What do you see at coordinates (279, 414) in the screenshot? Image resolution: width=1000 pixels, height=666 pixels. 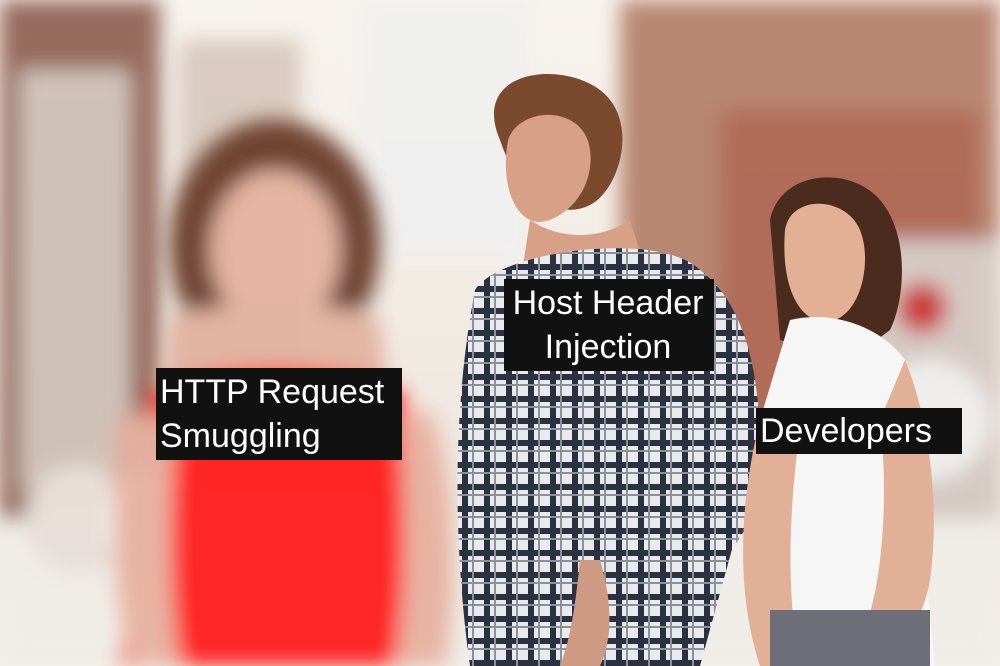 I see `girlfriend-caption: HTTP Request Smuggling` at bounding box center [279, 414].